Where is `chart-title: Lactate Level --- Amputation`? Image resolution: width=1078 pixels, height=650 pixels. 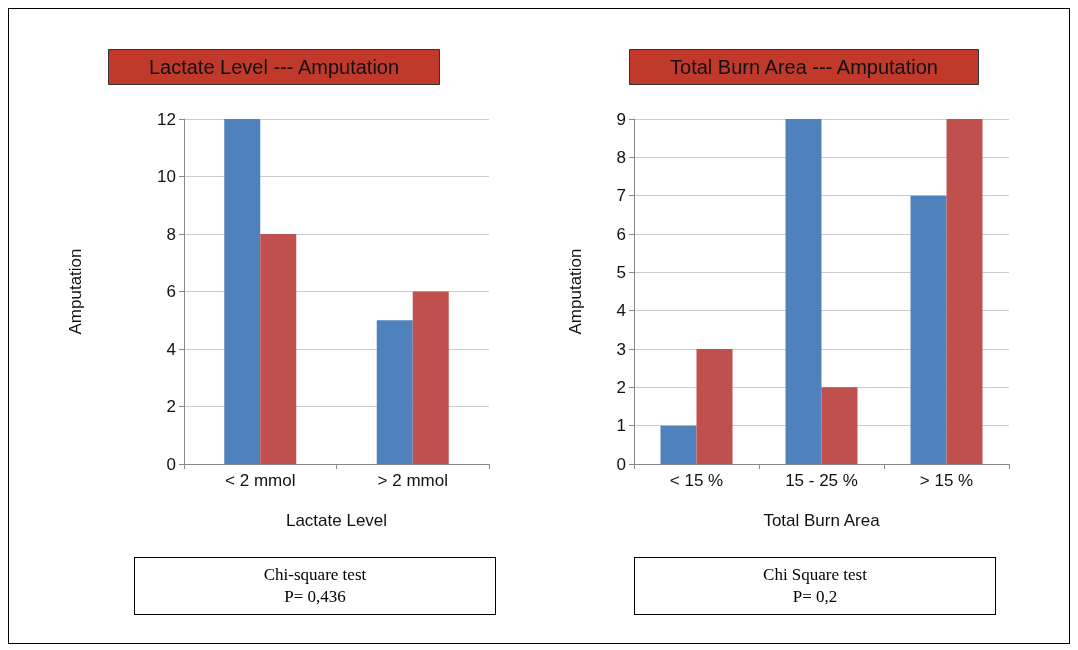 chart-title: Lactate Level --- Amputation is located at coordinates (274, 67).